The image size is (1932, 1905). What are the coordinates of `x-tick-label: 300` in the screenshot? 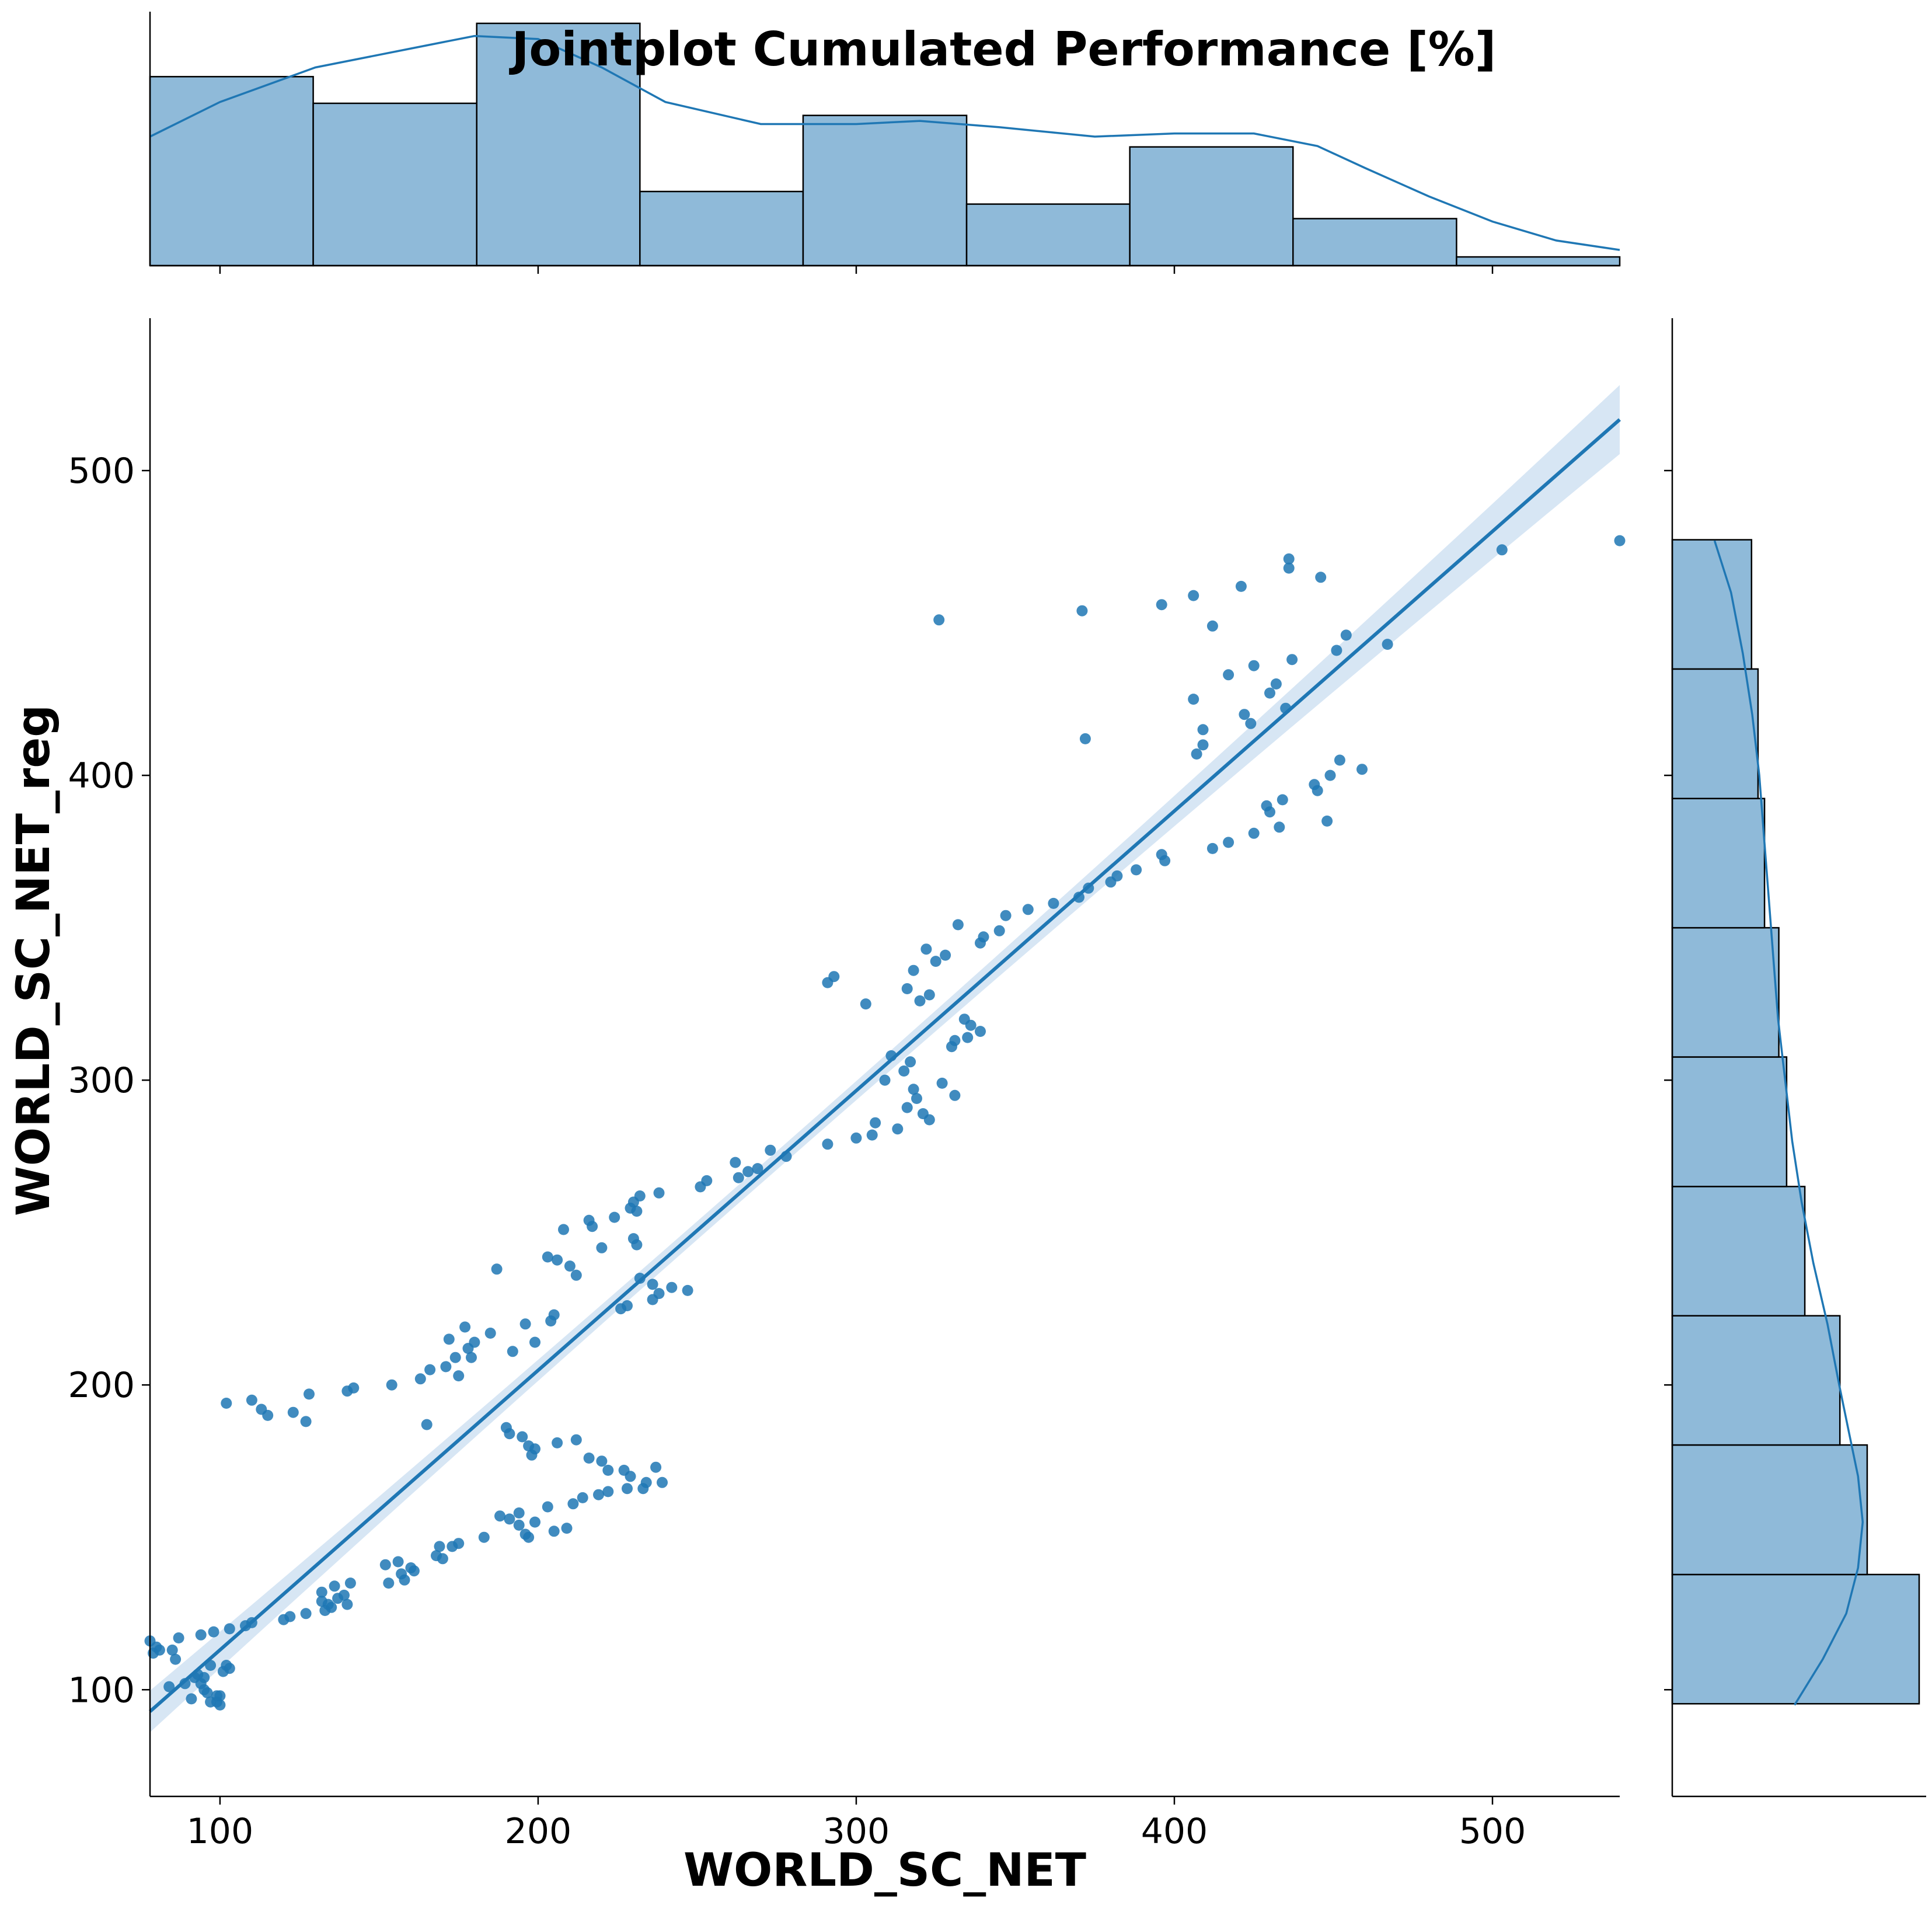 It's located at (856, 1831).